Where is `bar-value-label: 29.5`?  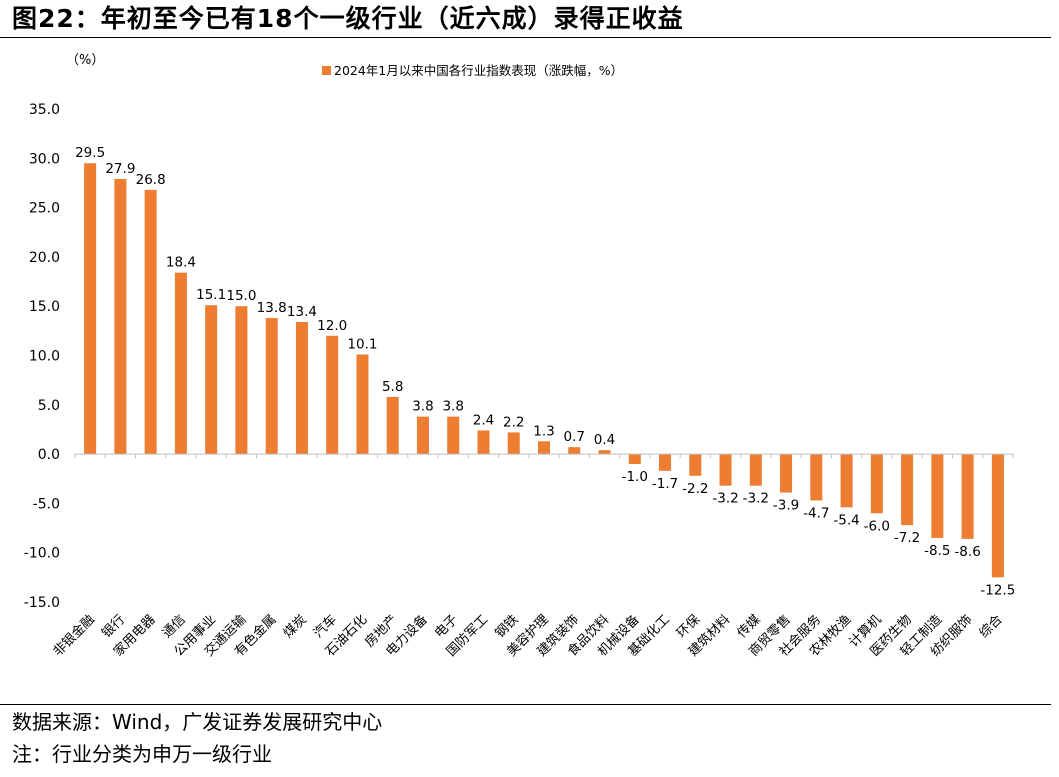 bar-value-label: 29.5 is located at coordinates (90, 153).